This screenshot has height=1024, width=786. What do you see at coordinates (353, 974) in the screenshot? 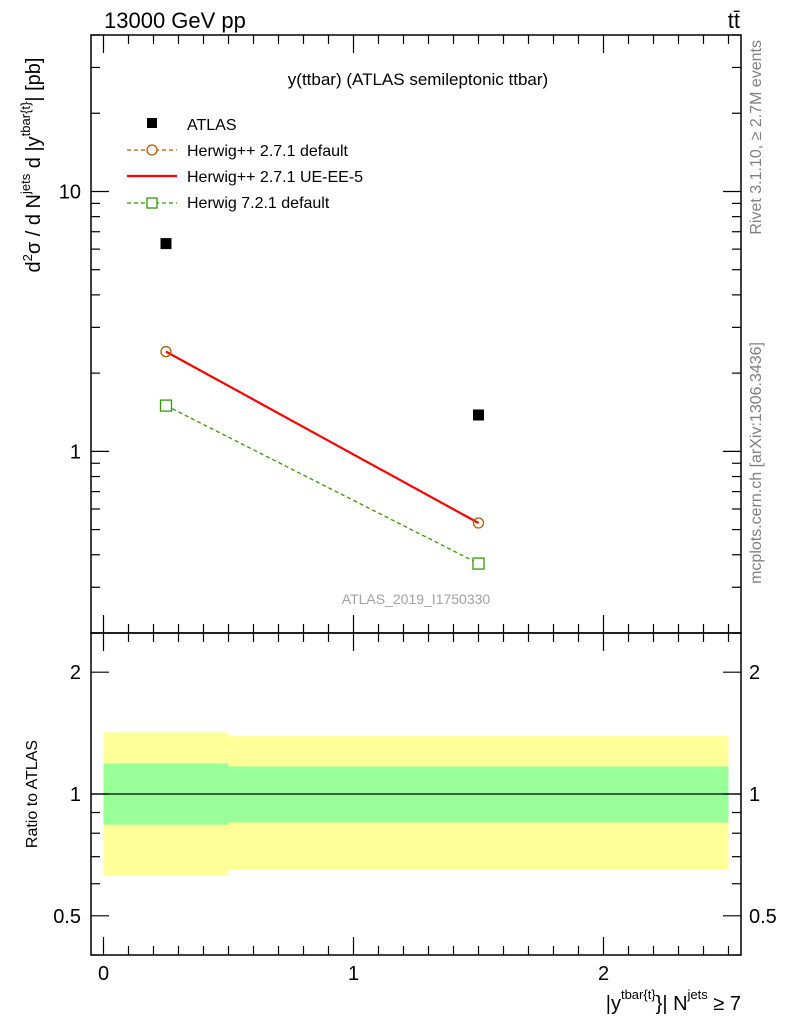
I see `x-tick-label: 1` at bounding box center [353, 974].